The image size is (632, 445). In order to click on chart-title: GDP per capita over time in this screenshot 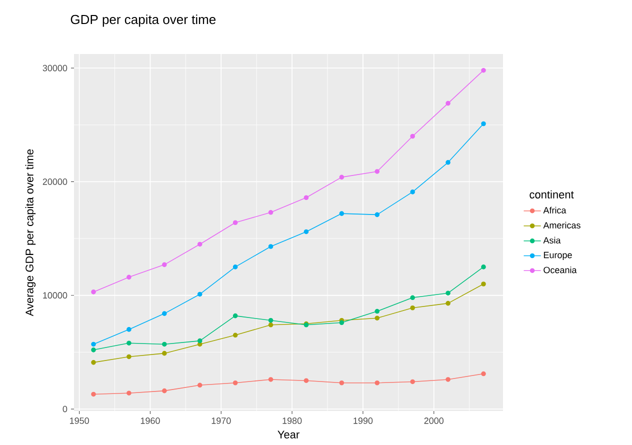, I will do `click(143, 20)`.